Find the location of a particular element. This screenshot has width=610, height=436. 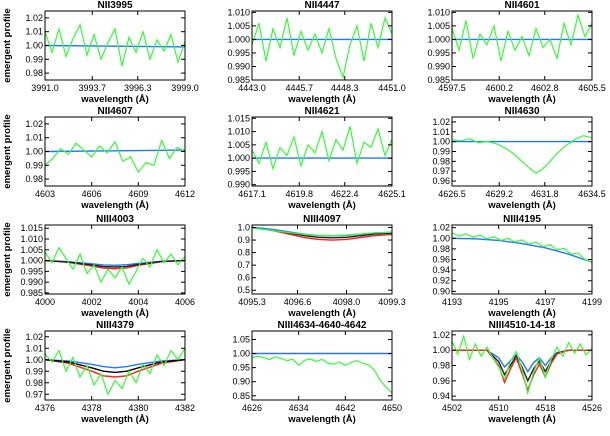

y-tick-label: 0.95 is located at coordinates (241, 368).